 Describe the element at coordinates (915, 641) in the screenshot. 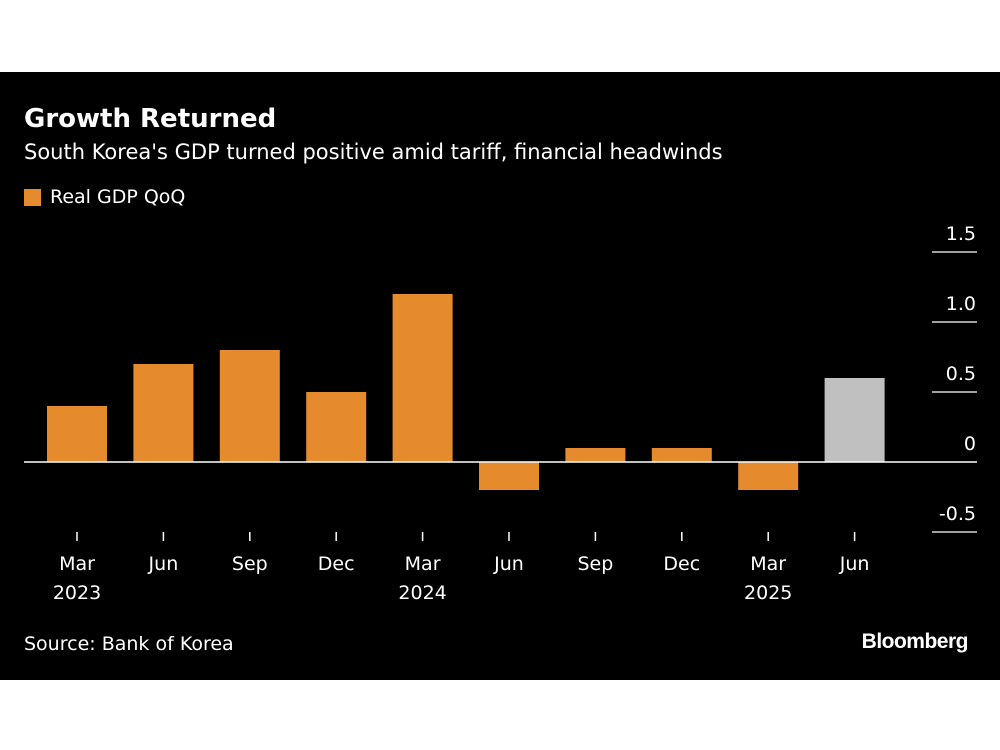

I see `bloomberg-logo: Bloomberg` at that location.